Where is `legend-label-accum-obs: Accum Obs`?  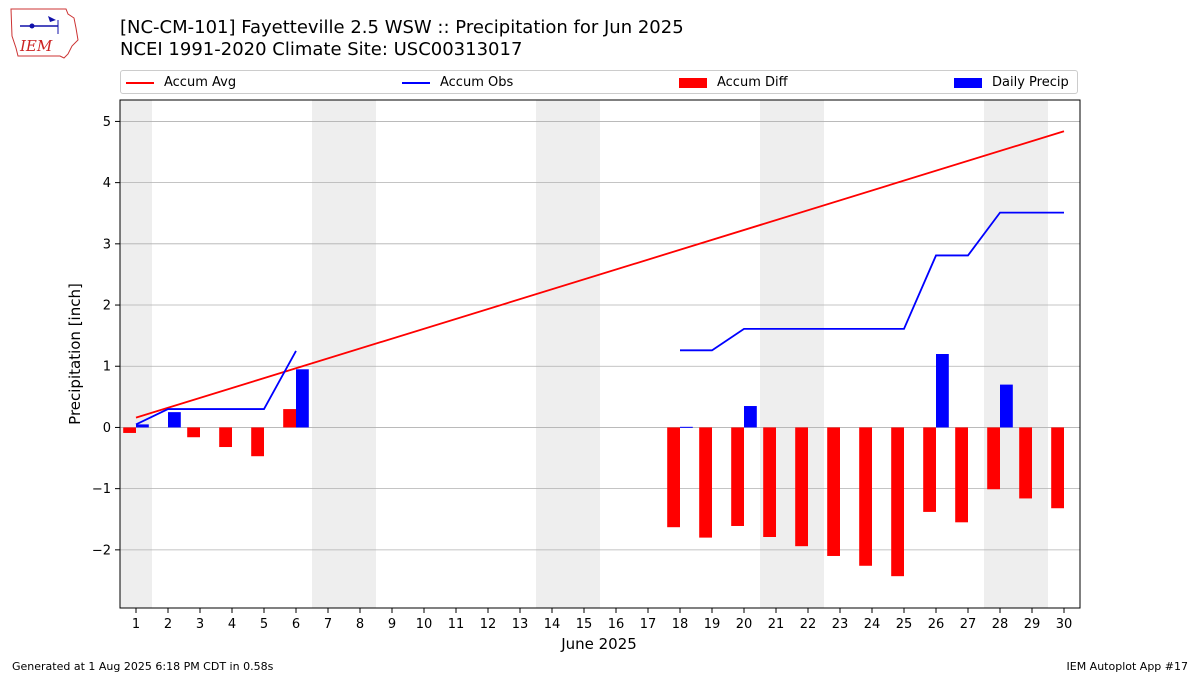
legend-label-accum-obs: Accum Obs is located at coordinates (477, 82).